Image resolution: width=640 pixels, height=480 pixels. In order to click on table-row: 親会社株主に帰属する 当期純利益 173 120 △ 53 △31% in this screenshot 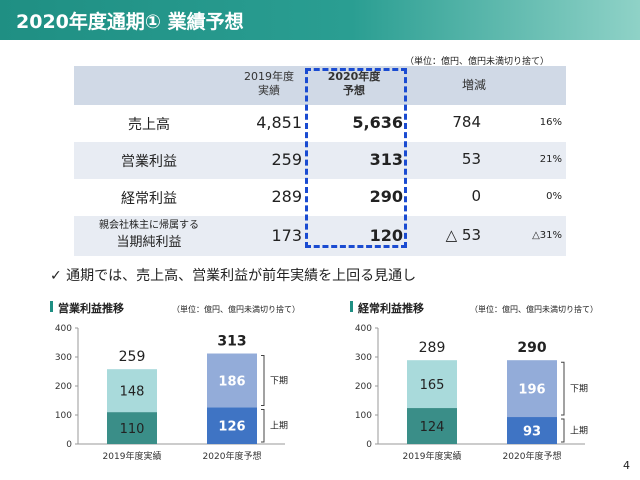, I will do `click(320, 236)`.